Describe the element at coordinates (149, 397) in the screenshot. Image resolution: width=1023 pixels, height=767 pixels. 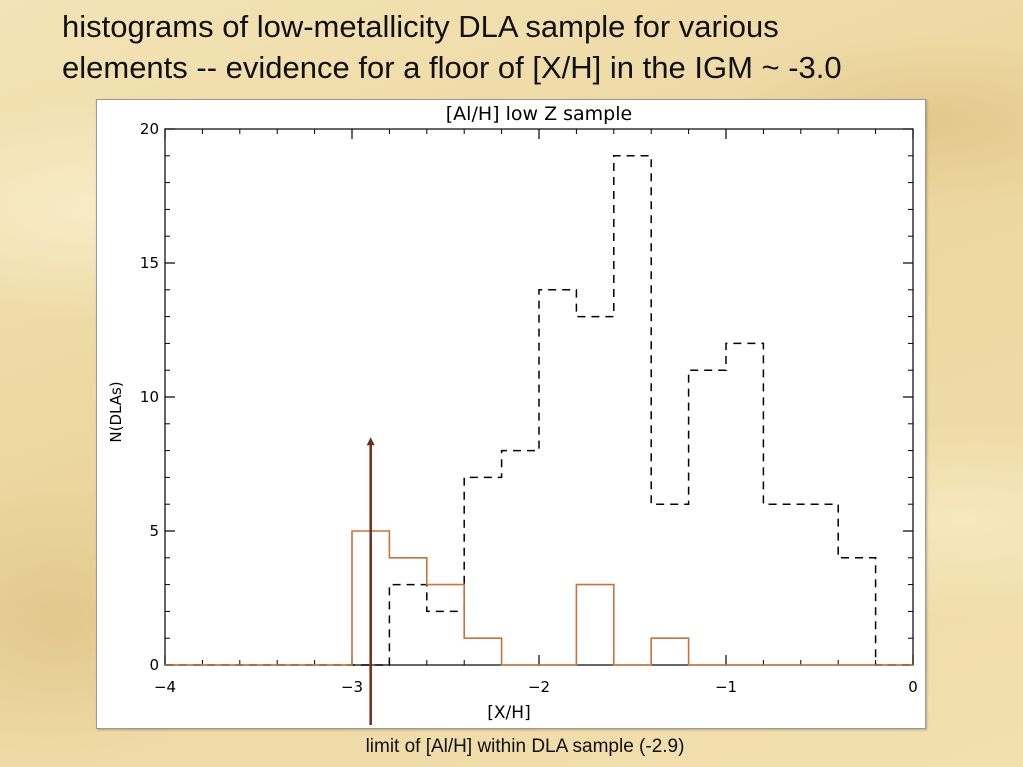
I see `y-tick-label: 10` at that location.